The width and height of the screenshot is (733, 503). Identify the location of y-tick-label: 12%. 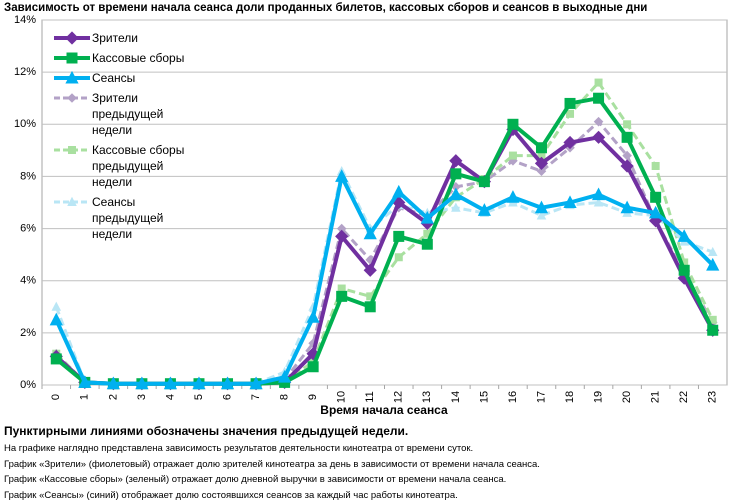
(25, 72).